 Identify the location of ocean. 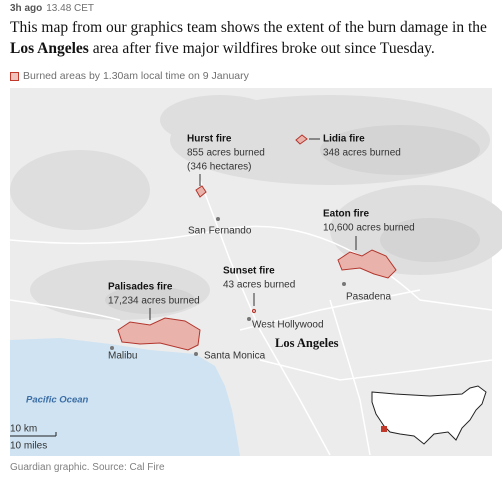
(125, 397).